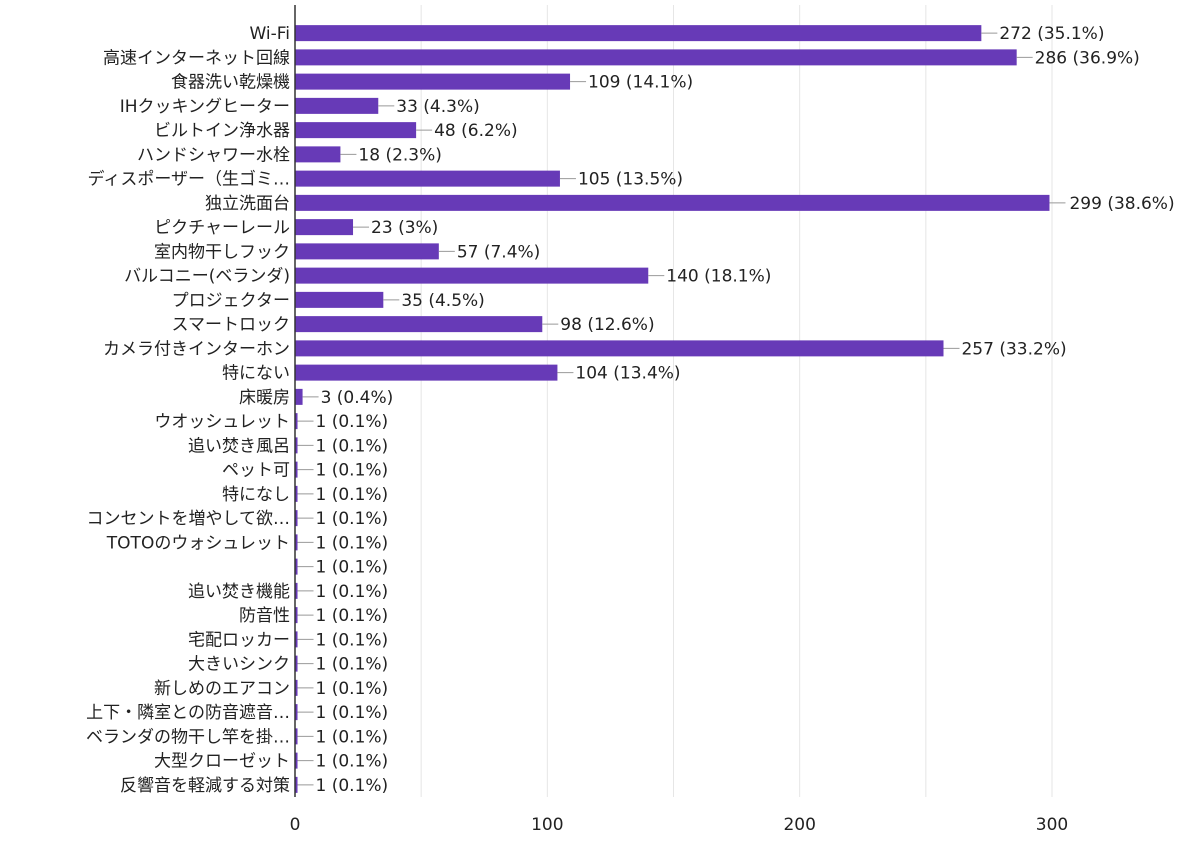 The image size is (1200, 860). I want to click on category-label: スマートロック, so click(231, 325).